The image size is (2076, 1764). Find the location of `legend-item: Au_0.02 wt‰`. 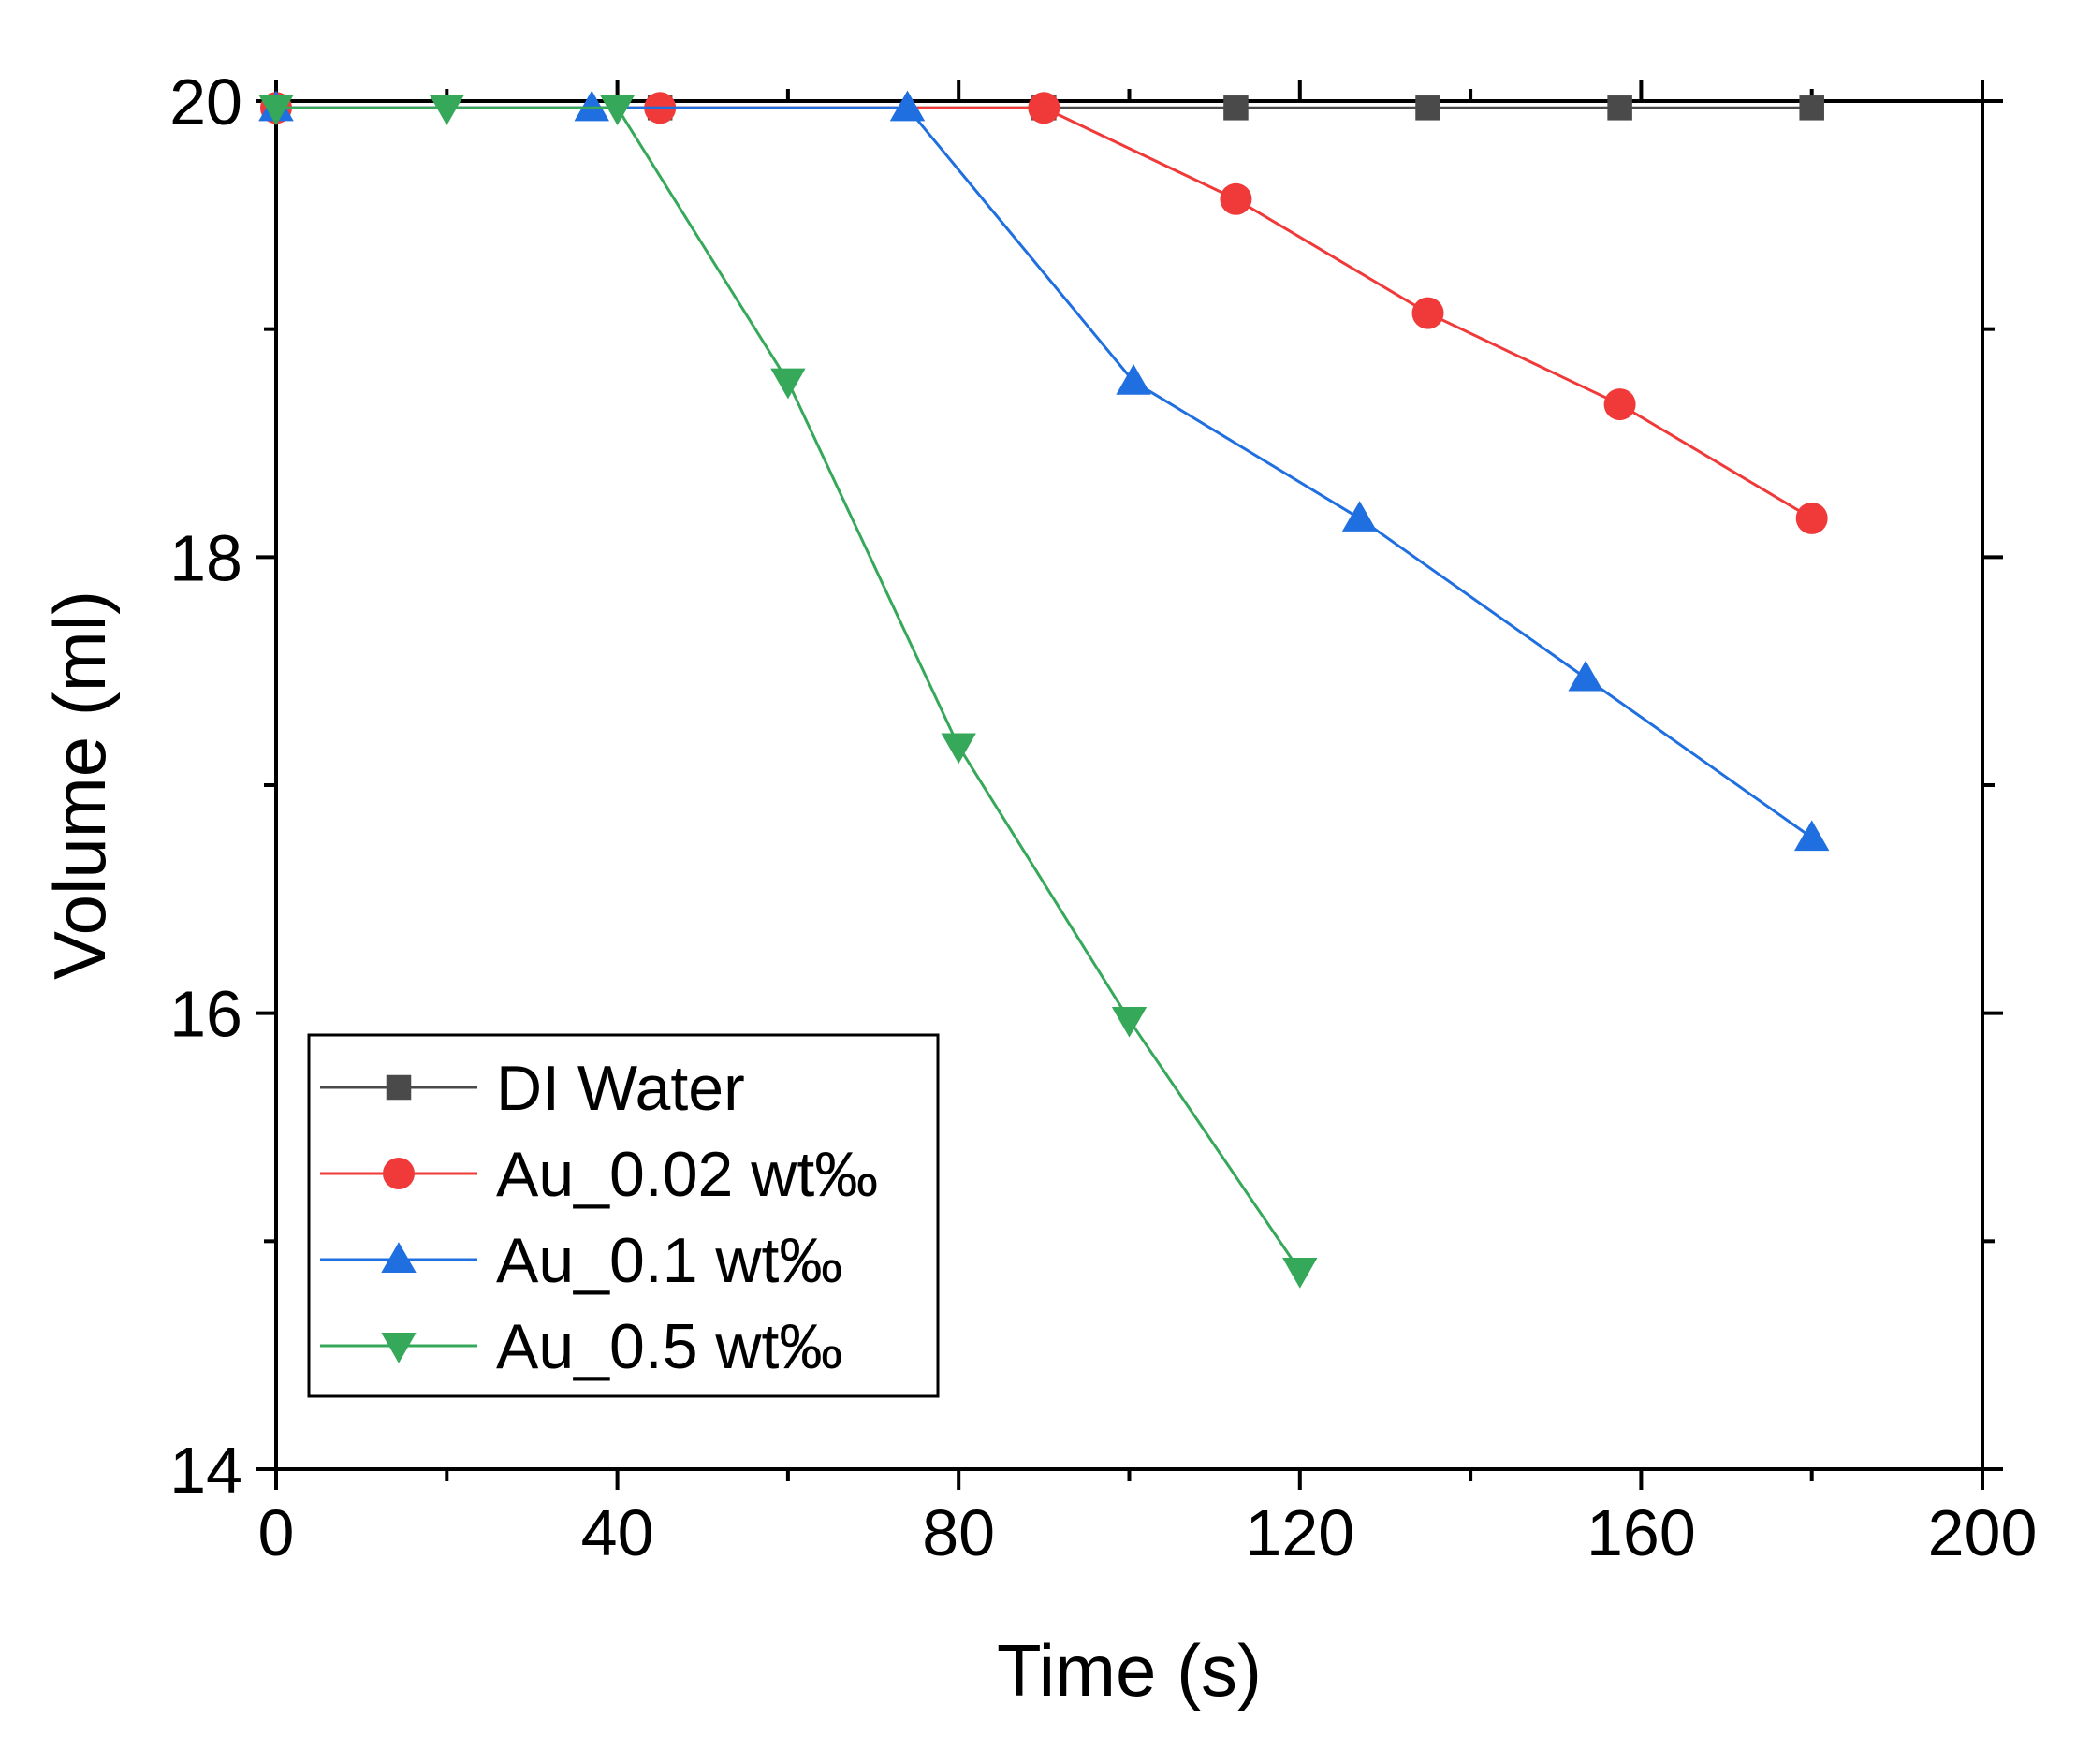

legend-item: Au_0.02 wt‰ is located at coordinates (599, 1174).